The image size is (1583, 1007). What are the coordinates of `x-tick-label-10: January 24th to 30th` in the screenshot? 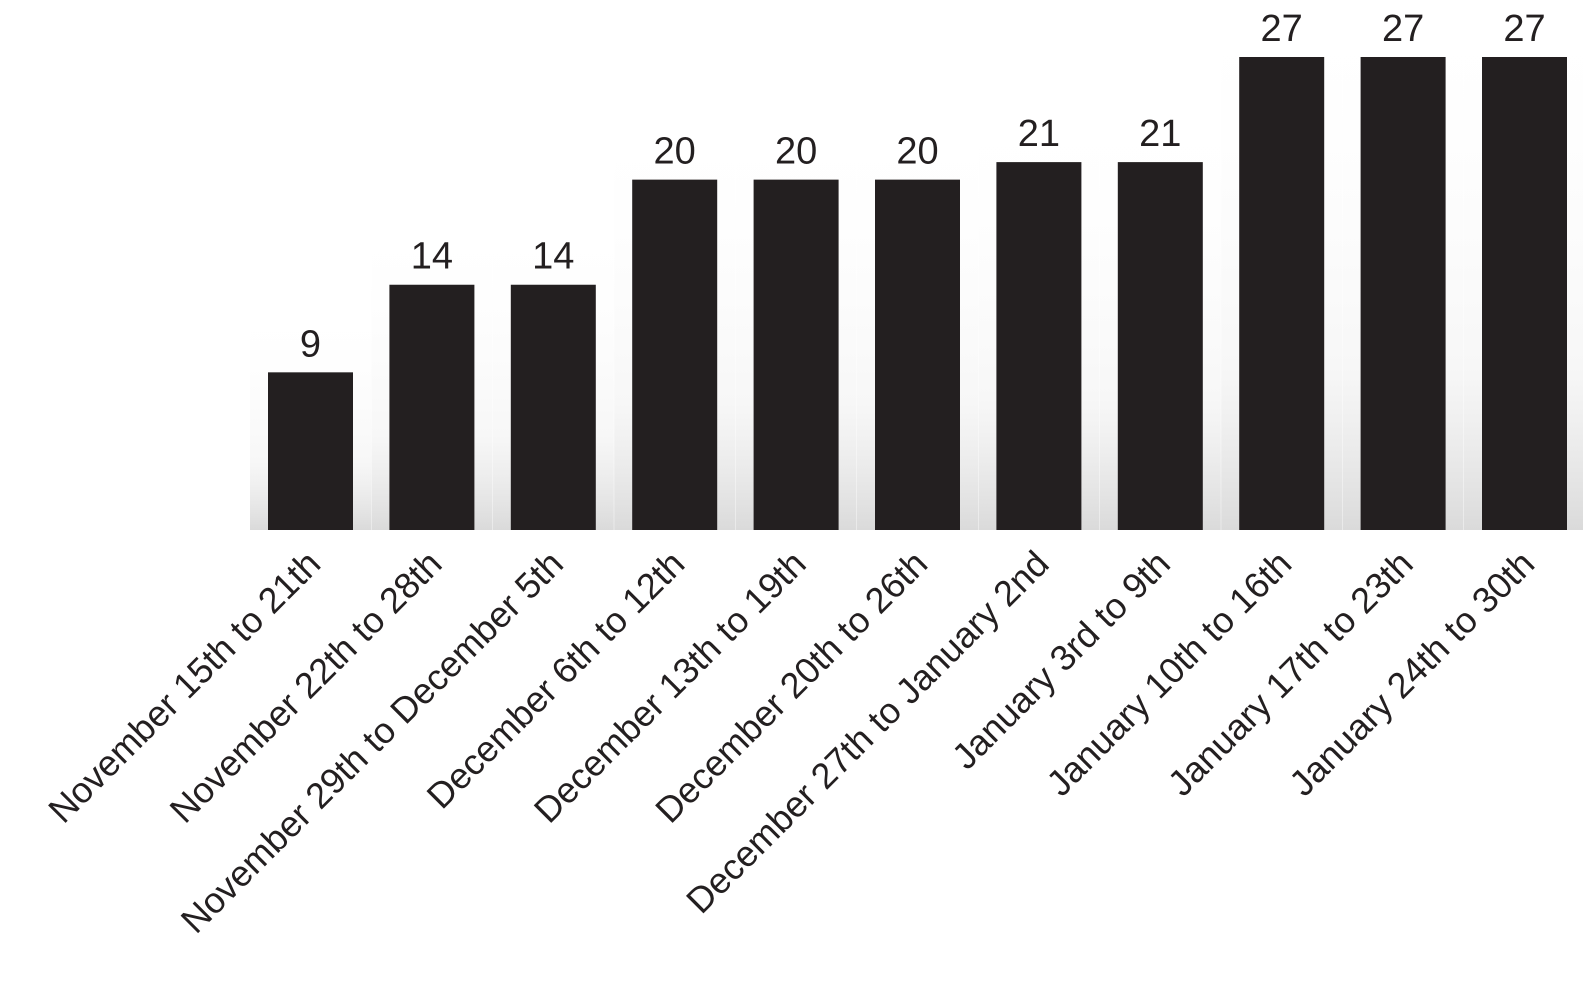 It's located at (1411, 673).